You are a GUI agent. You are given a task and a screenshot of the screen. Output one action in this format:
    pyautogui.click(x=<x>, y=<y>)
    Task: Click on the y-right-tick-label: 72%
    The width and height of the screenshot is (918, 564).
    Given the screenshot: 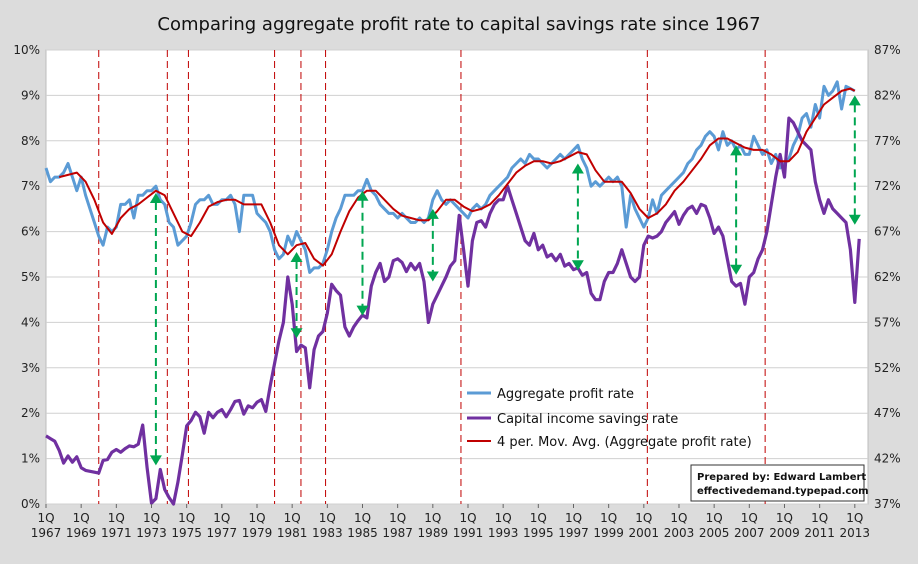 What is the action you would take?
    pyautogui.click(x=887, y=186)
    